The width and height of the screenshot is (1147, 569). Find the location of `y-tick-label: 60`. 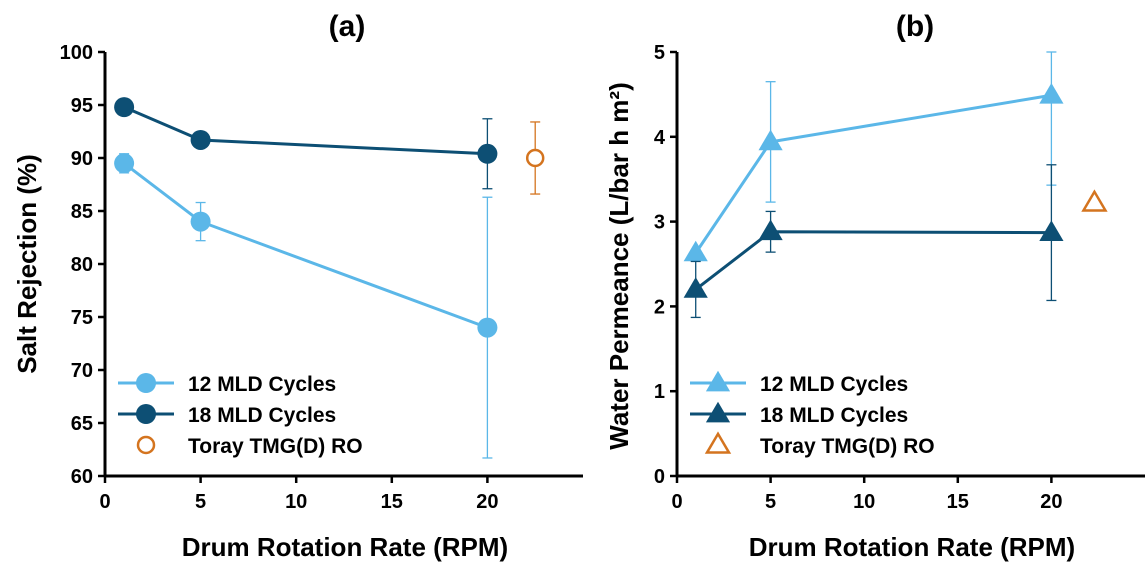

y-tick-label: 60 is located at coordinates (82, 477).